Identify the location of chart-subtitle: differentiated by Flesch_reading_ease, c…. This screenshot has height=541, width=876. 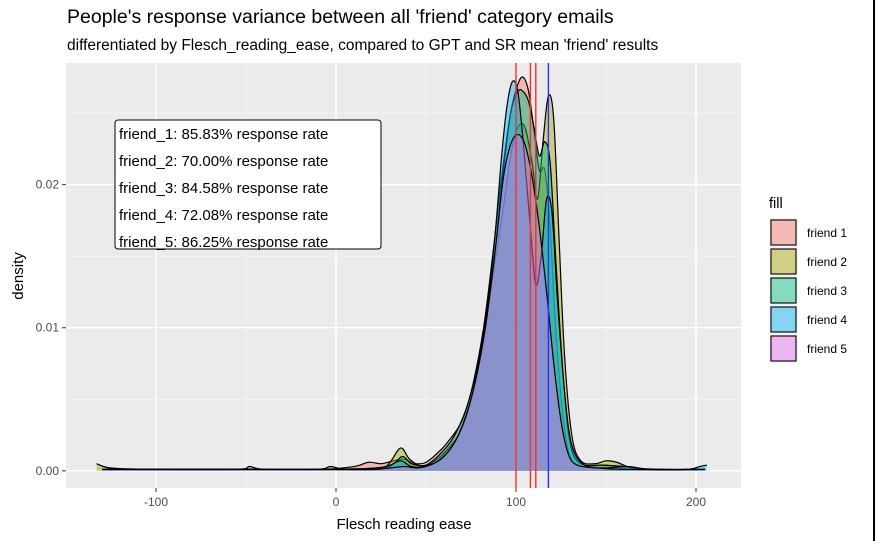
(363, 45).